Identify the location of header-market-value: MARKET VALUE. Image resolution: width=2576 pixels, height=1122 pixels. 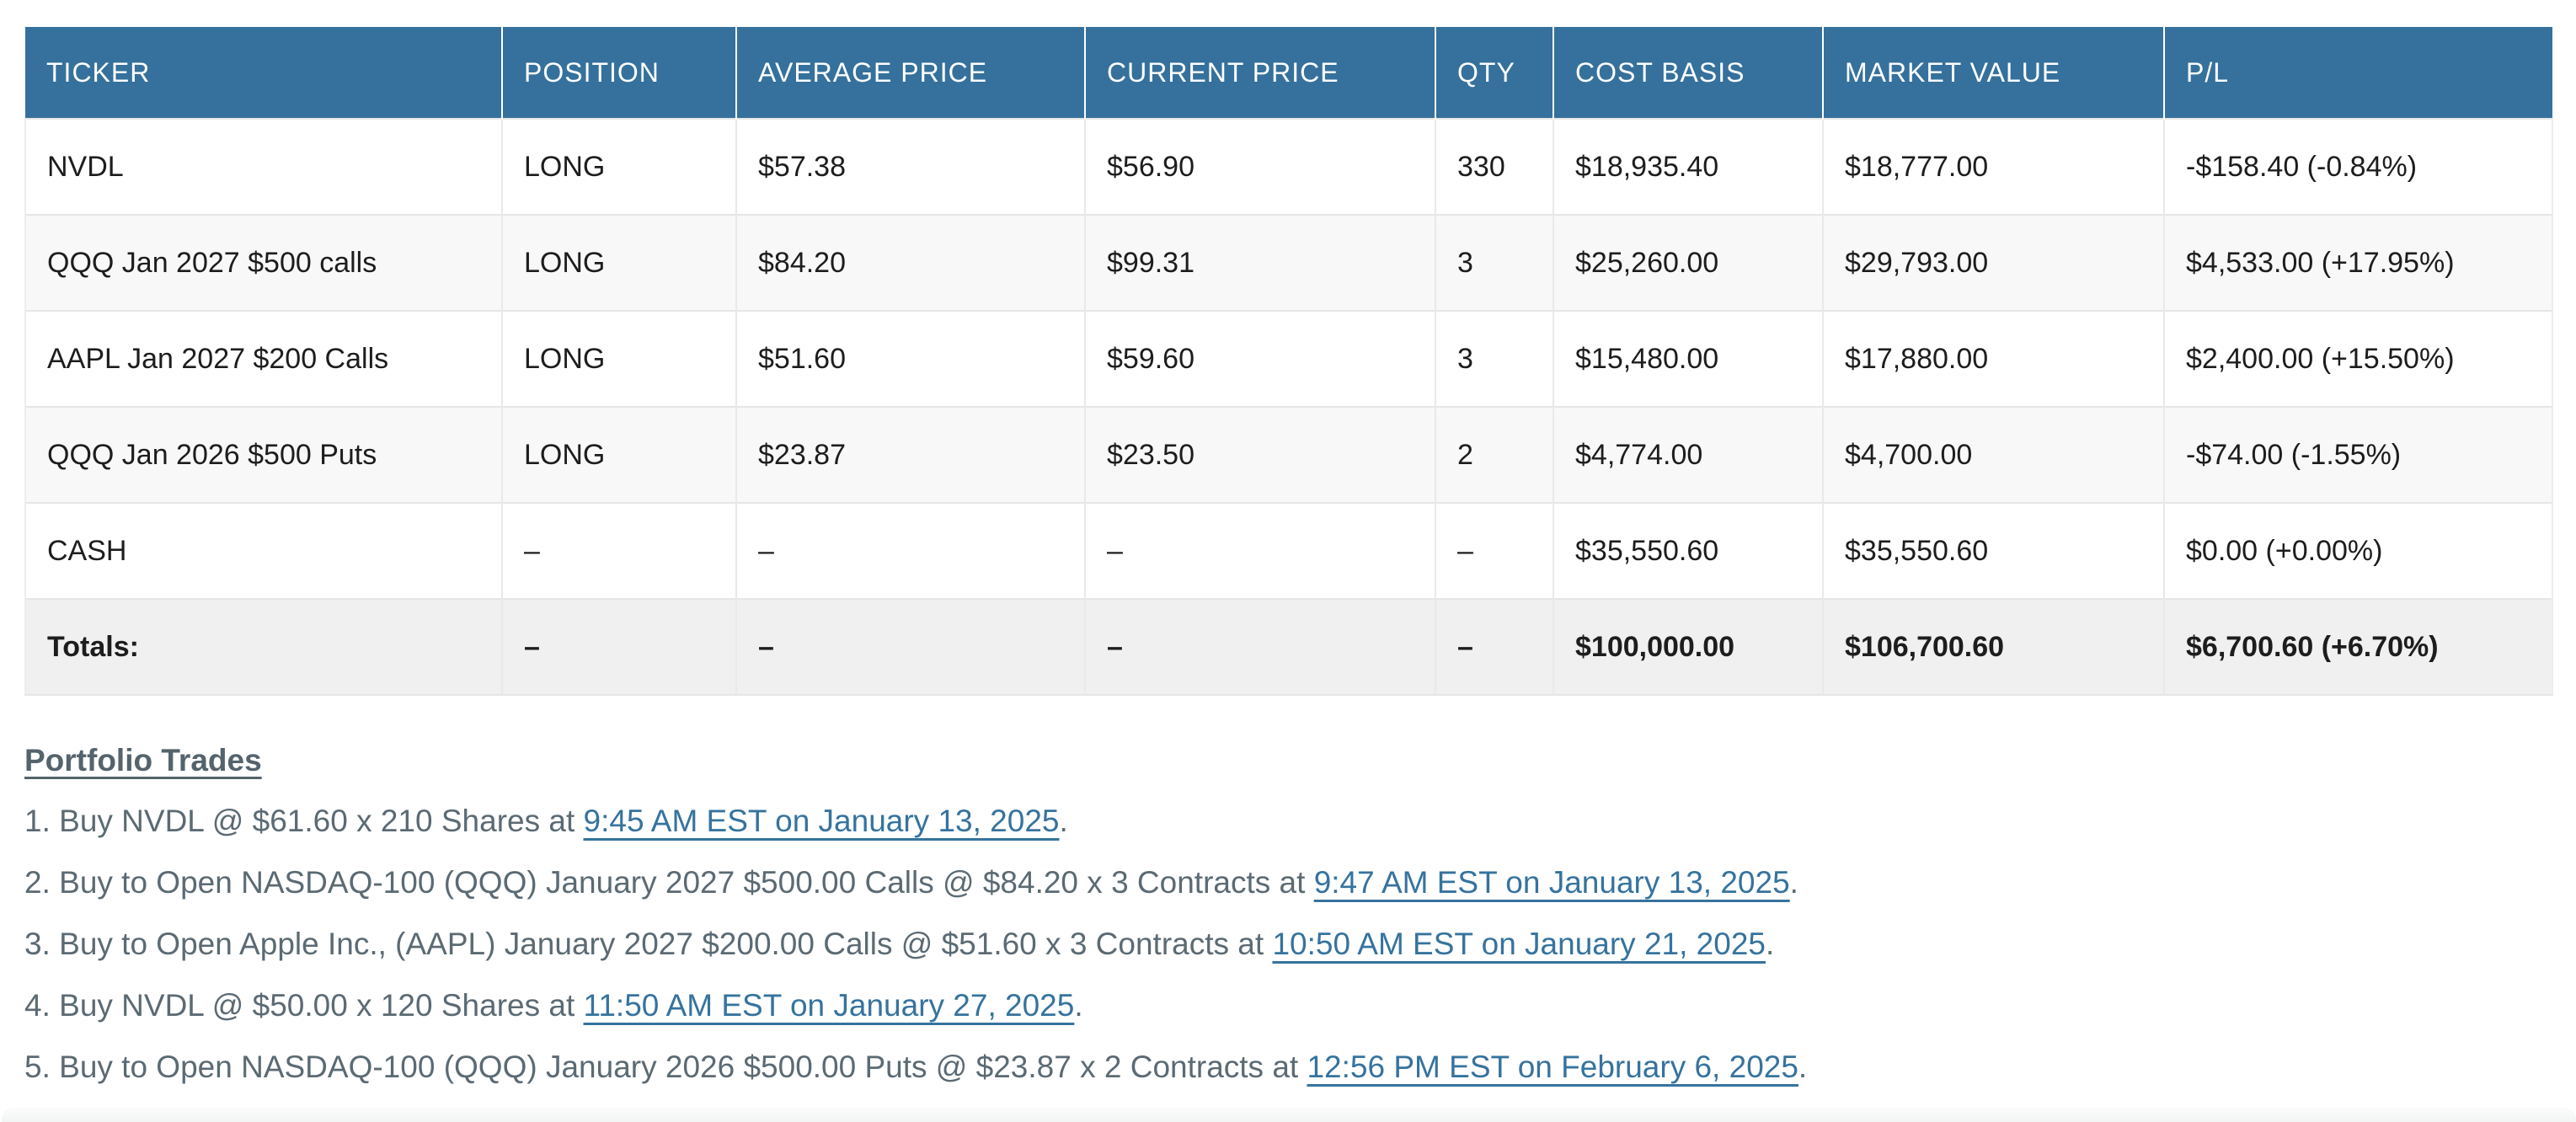
(1993, 73).